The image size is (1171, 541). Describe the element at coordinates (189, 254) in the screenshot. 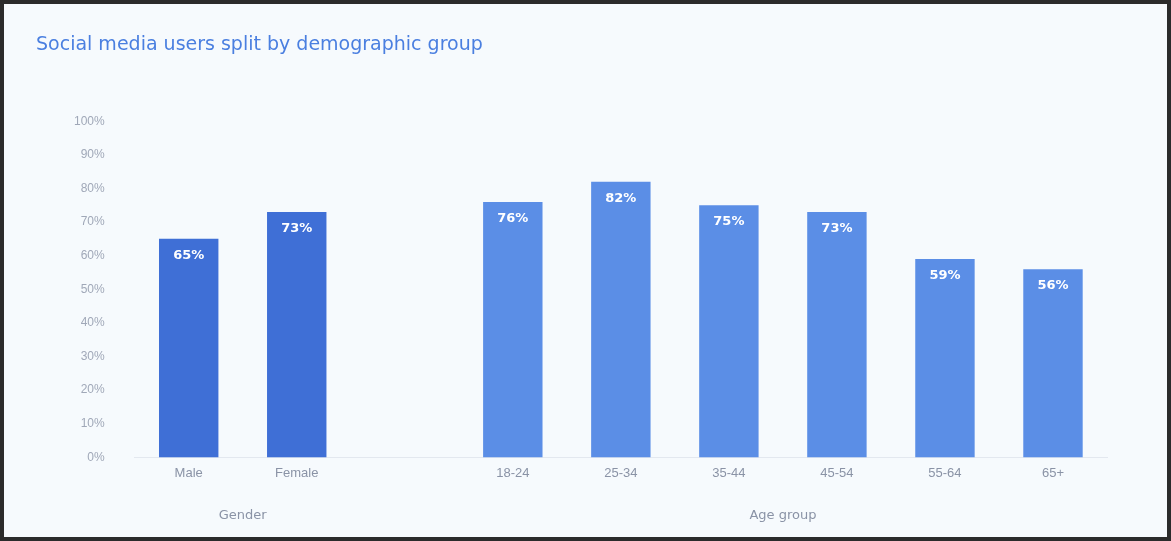

I see `data-label: 65%` at that location.